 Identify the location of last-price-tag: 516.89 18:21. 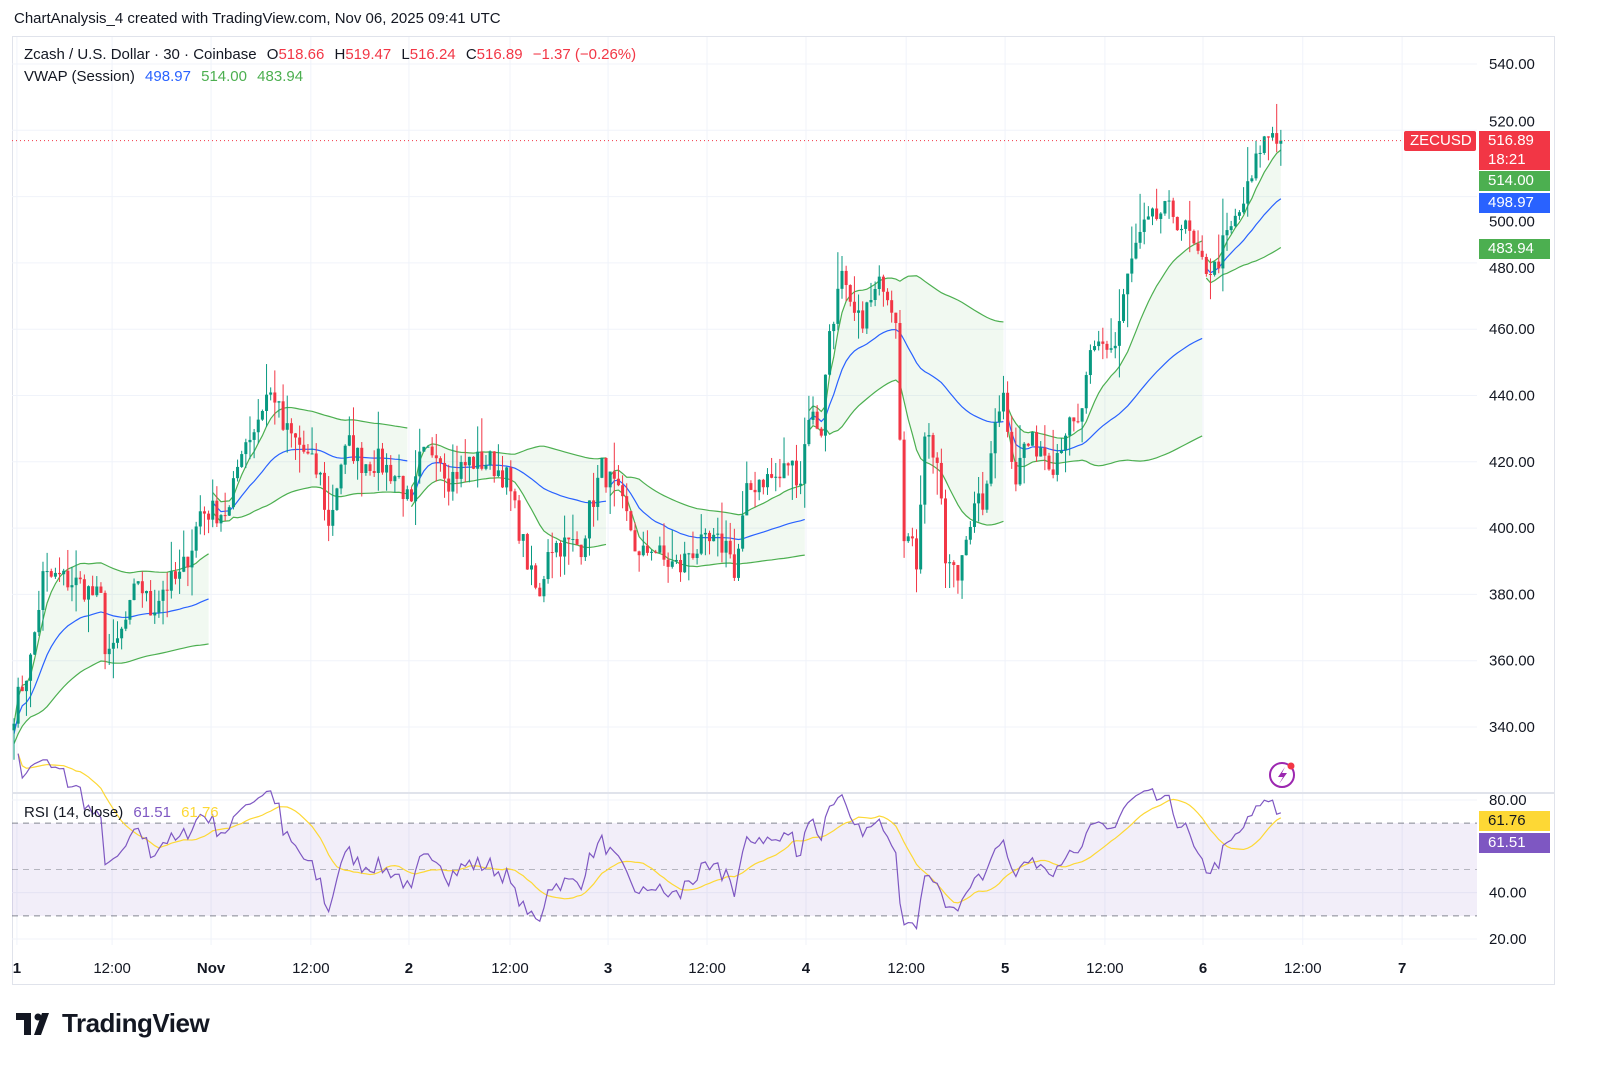
(1514, 150).